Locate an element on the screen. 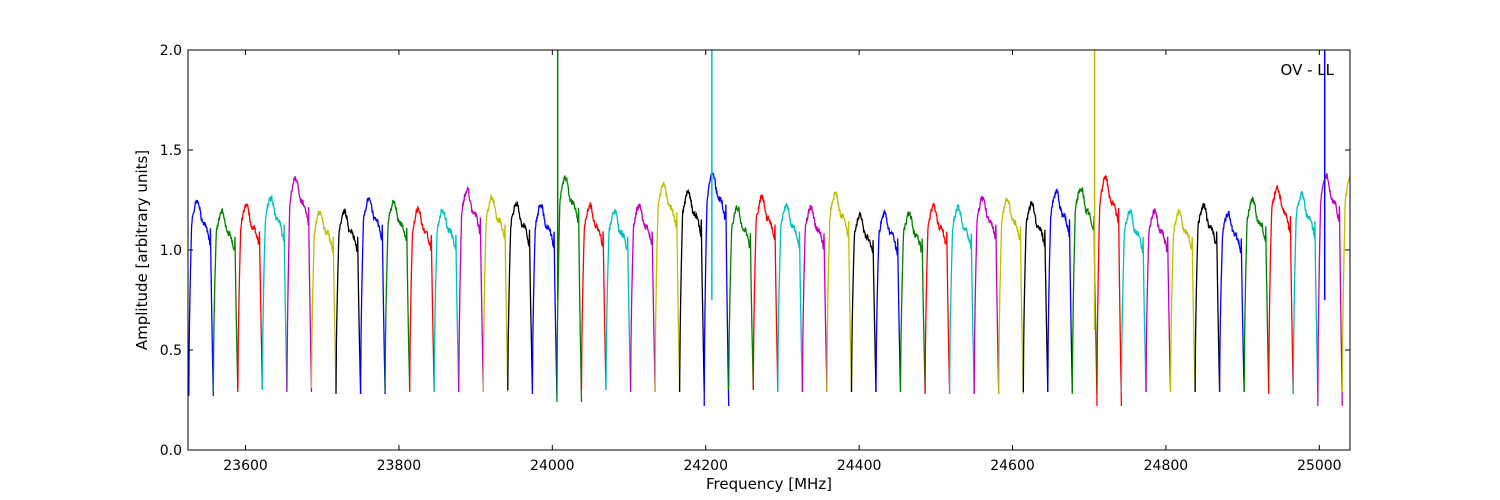 The width and height of the screenshot is (1500, 500). x-tick-label: 24200 is located at coordinates (705, 466).